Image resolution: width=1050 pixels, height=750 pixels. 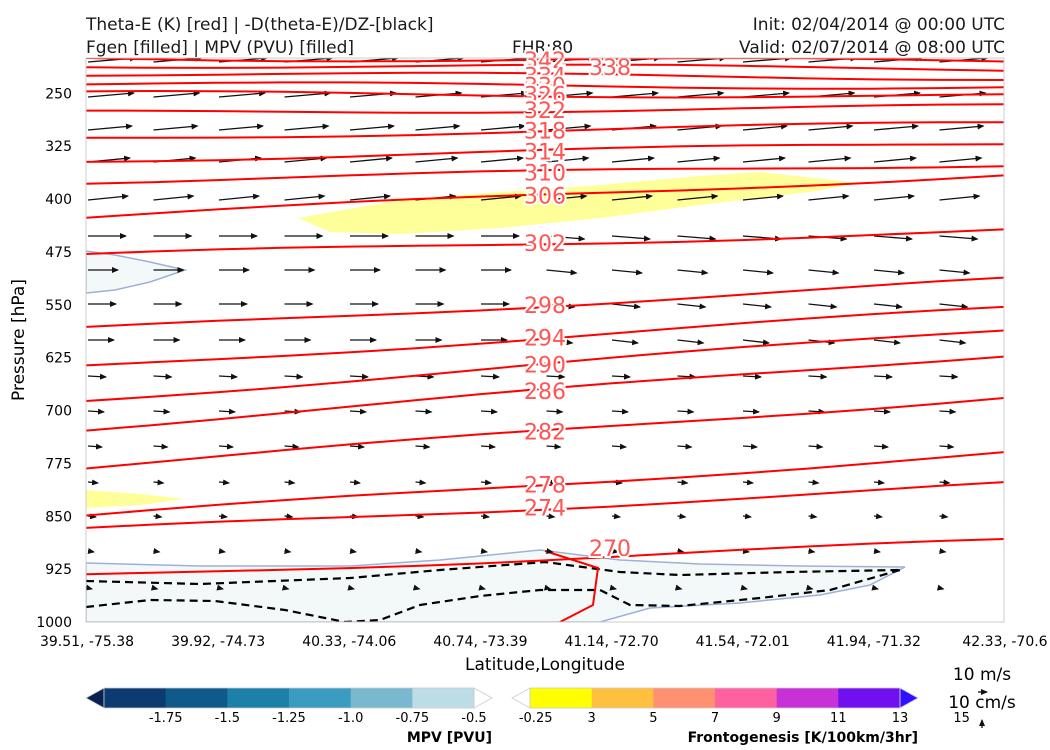 What do you see at coordinates (579, 203) in the screenshot?
I see `fgen-fill-upper` at bounding box center [579, 203].